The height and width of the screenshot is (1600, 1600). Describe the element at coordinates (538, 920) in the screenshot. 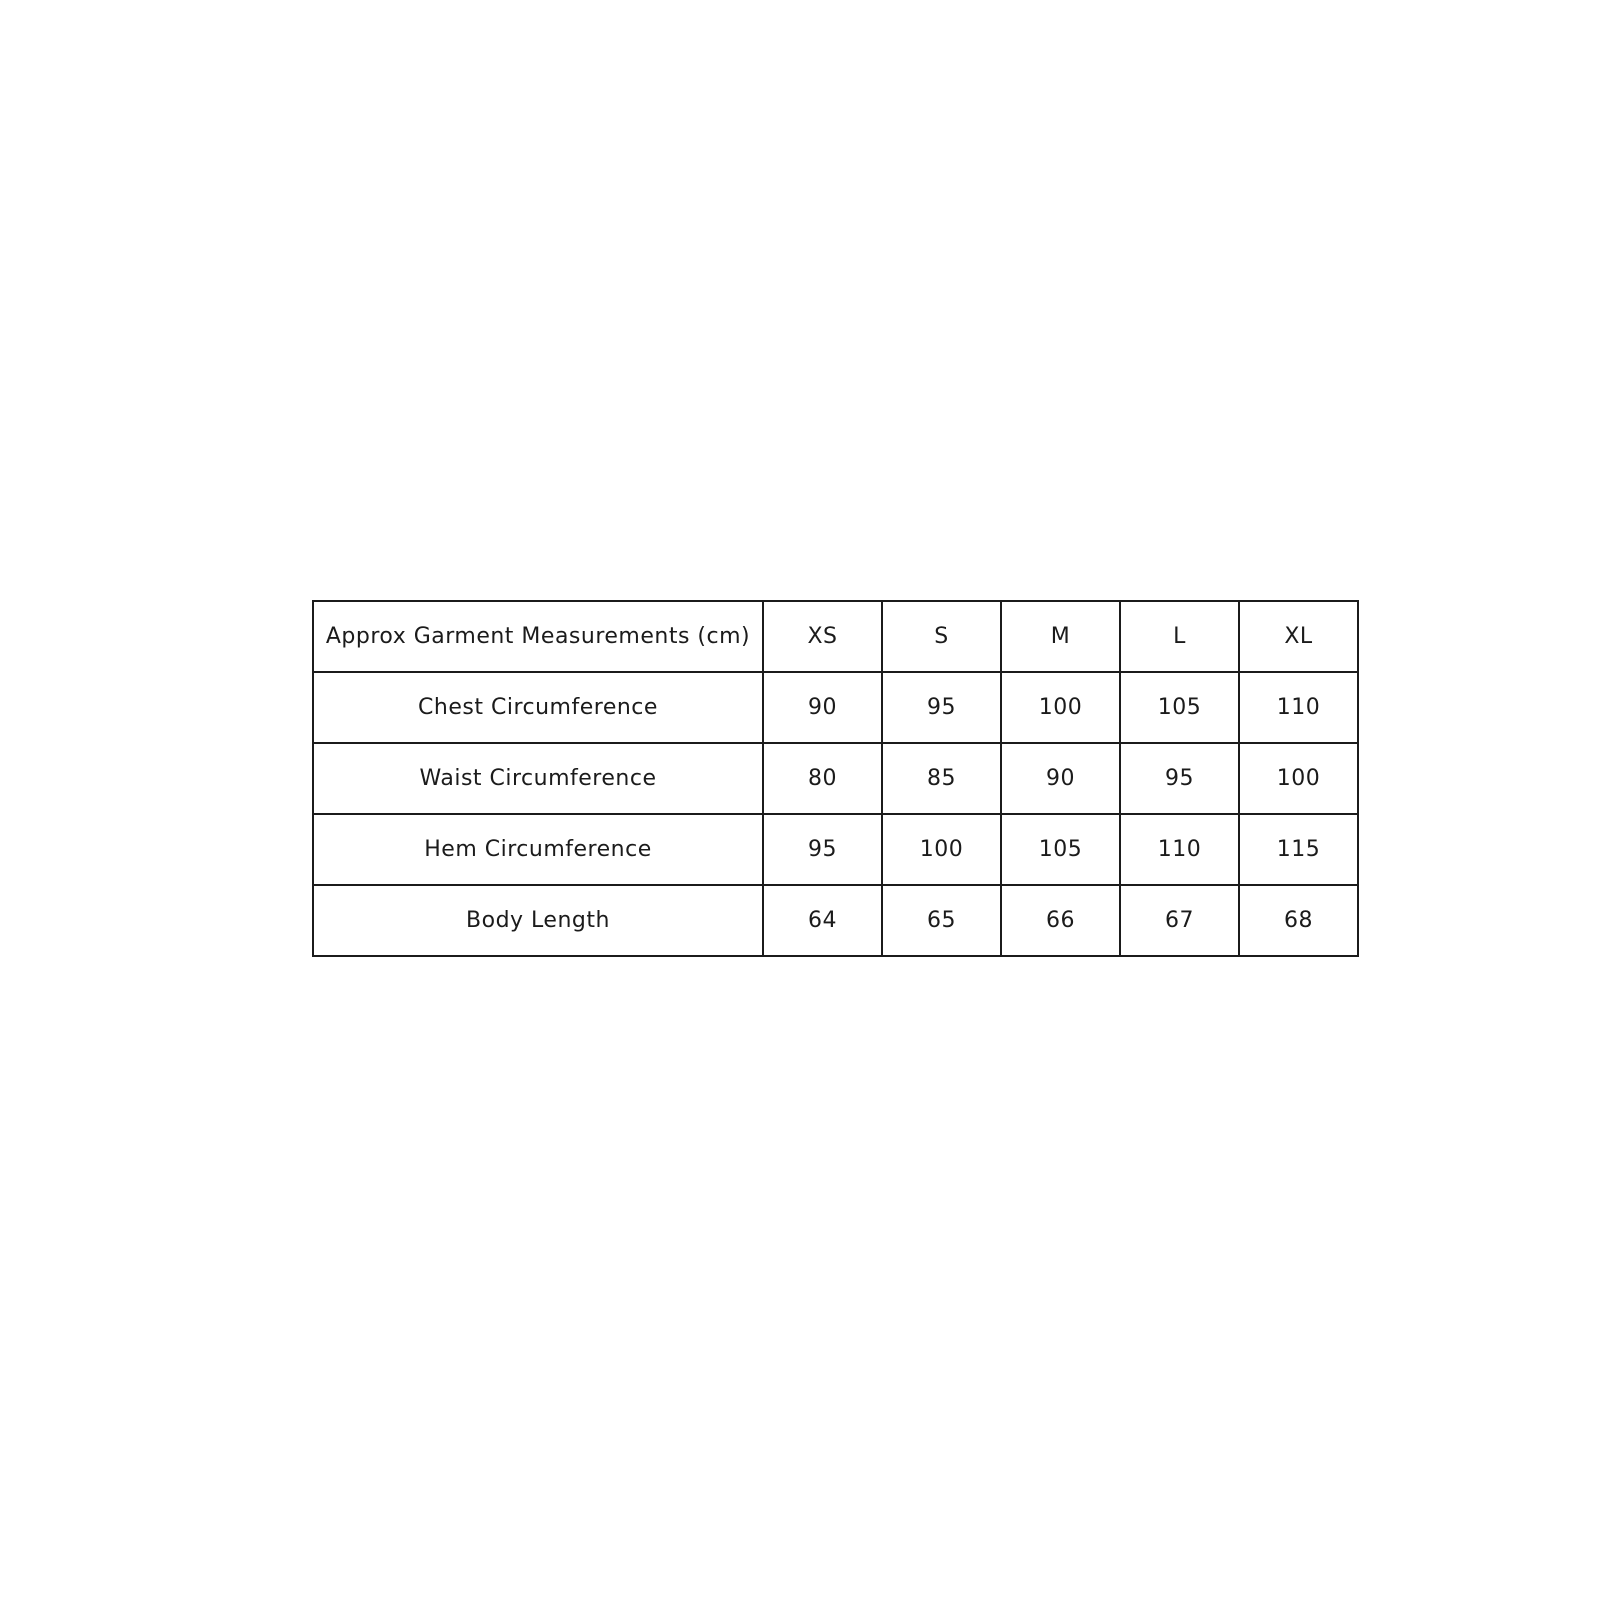

I see `row-label-body-length: Body Length` at that location.